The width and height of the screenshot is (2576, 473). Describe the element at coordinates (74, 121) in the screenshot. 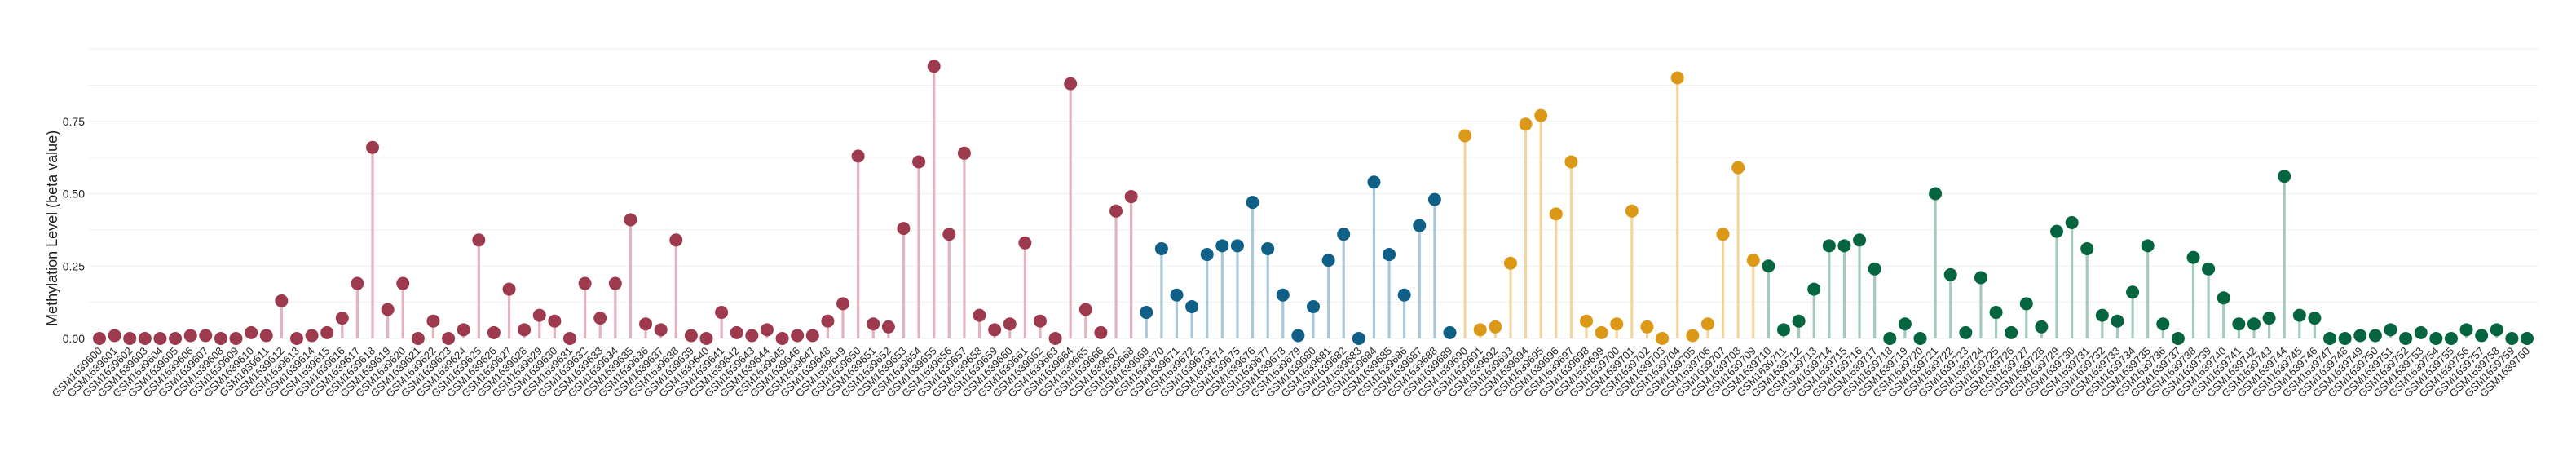

I see `y-tick-label: 0.75` at that location.